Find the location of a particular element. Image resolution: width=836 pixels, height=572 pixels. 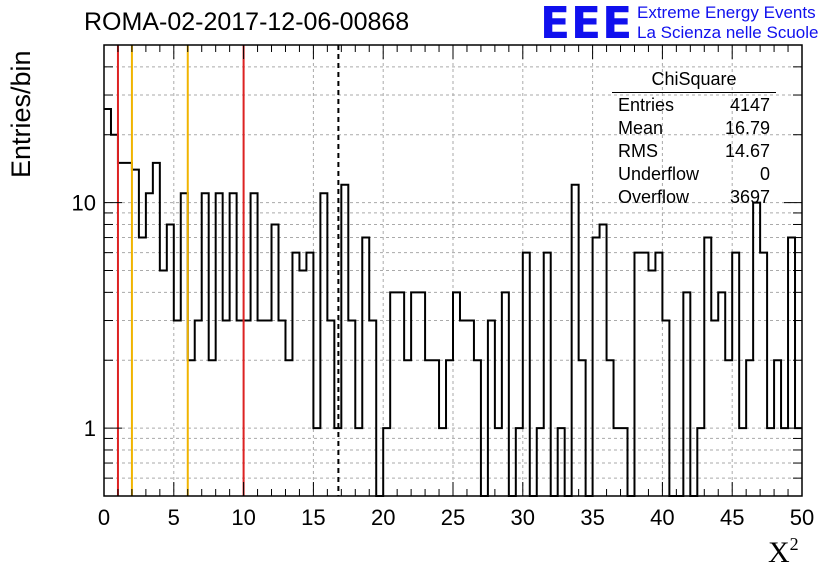

stats-row-rms: RMS 14.67 is located at coordinates (694, 151).